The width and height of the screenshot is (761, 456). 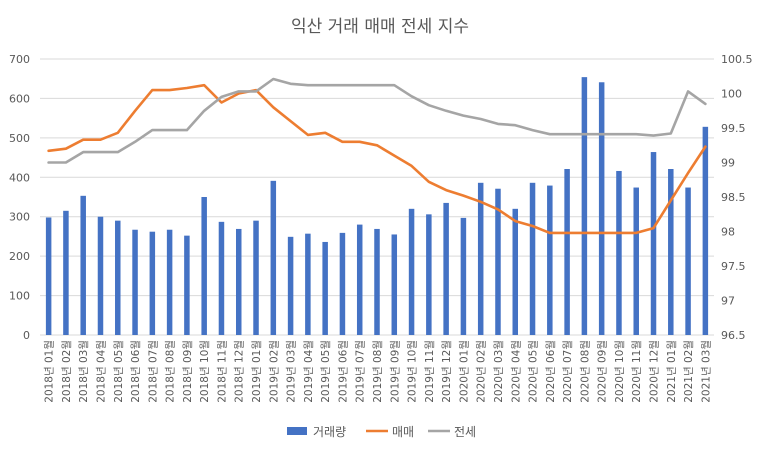 What do you see at coordinates (19, 197) in the screenshot?
I see `left-axis-ticks: 0 100 200 300 400 500 600 700` at bounding box center [19, 197].